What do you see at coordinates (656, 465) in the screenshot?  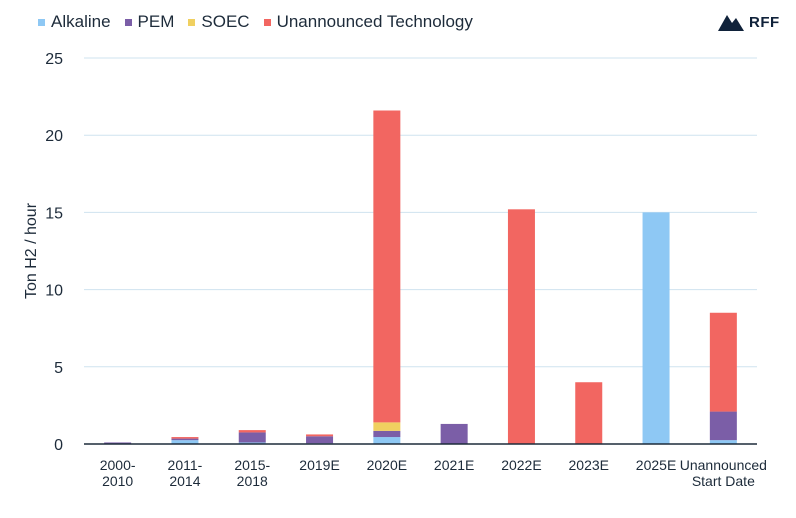 I see `x-tick-label: 2025E` at bounding box center [656, 465].